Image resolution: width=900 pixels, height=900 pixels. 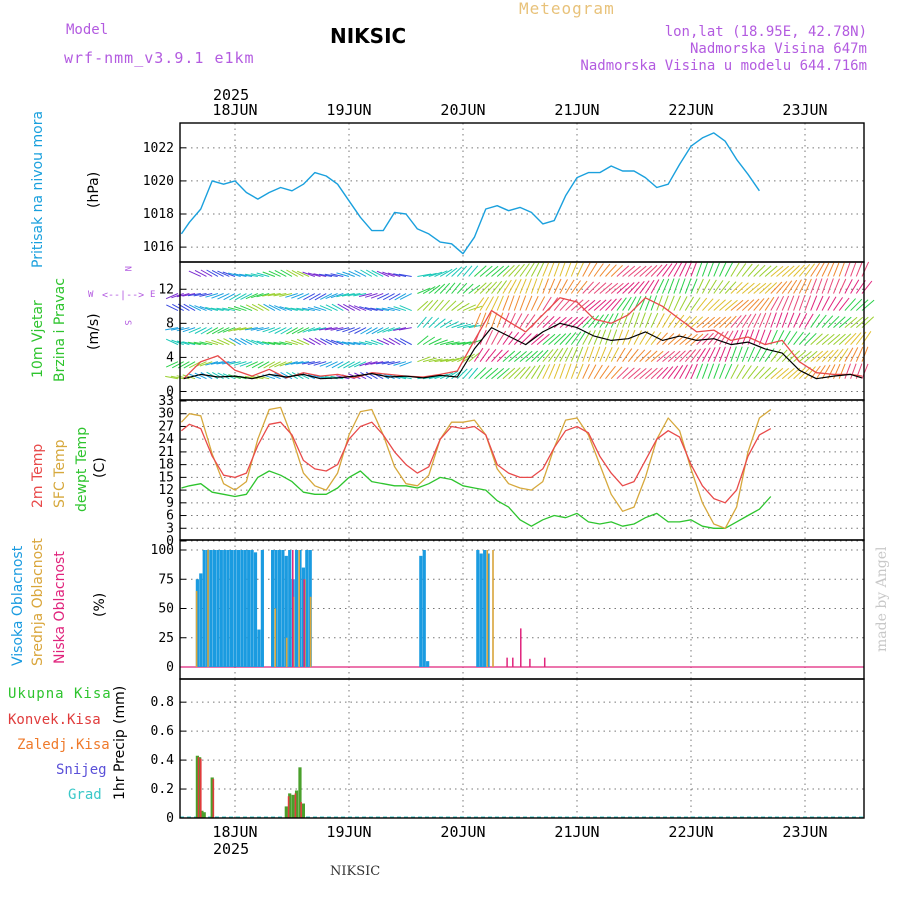 I want to click on pressure-panel: 1016 1018 1020 1022, so click(x=504, y=192).